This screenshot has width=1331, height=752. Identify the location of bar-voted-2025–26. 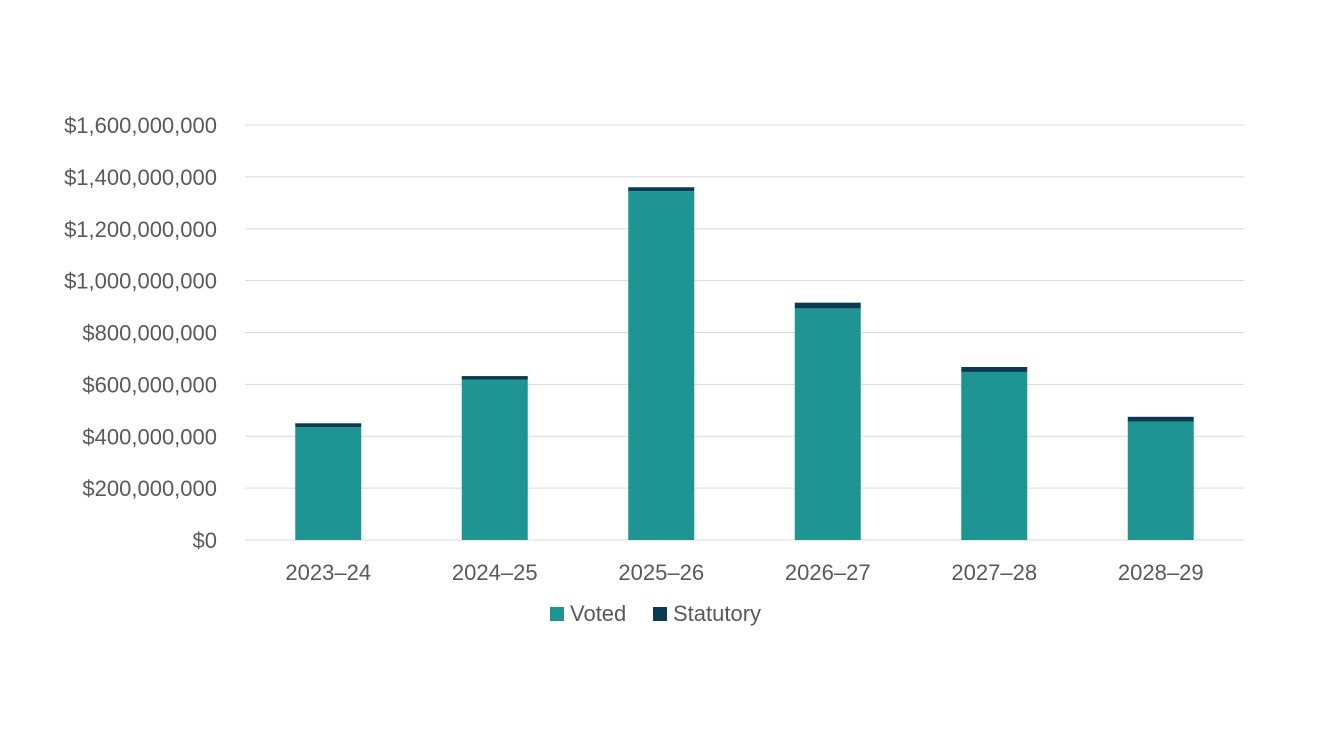
(661, 365).